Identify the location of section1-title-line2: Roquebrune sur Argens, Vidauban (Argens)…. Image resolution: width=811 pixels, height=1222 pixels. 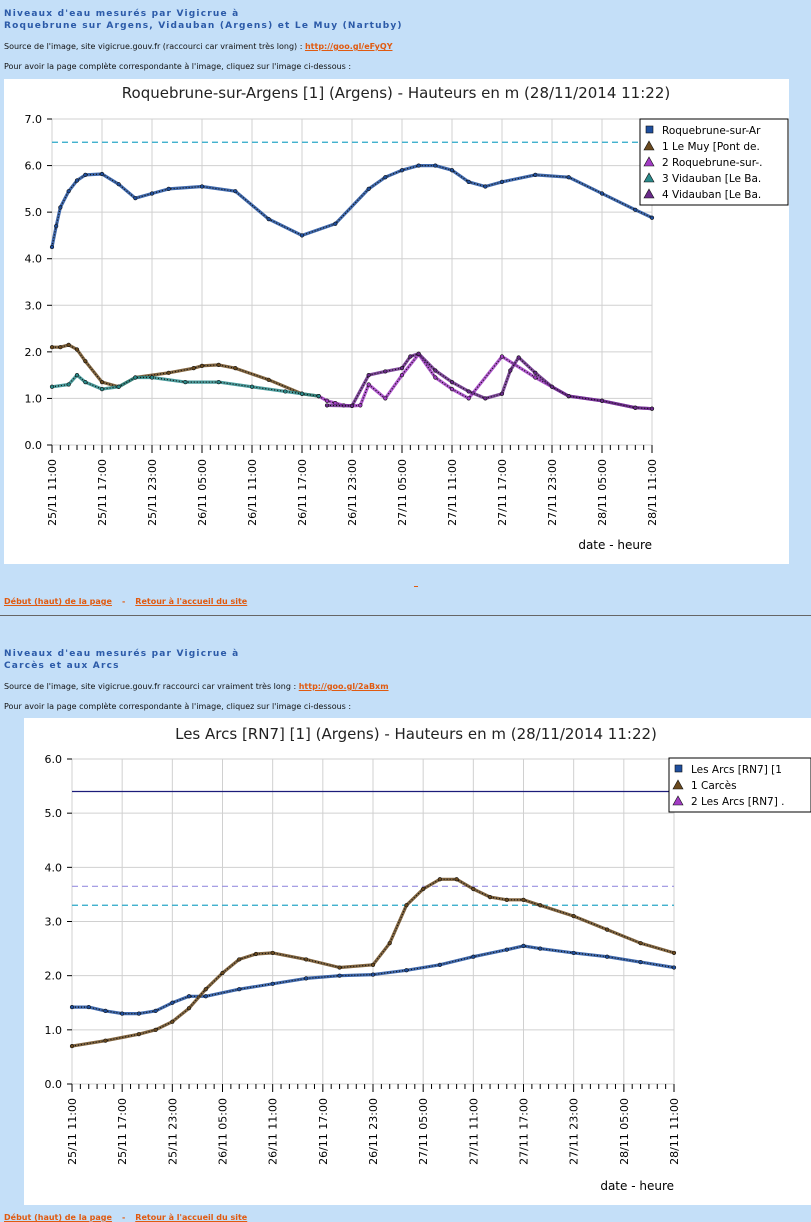
(203, 26).